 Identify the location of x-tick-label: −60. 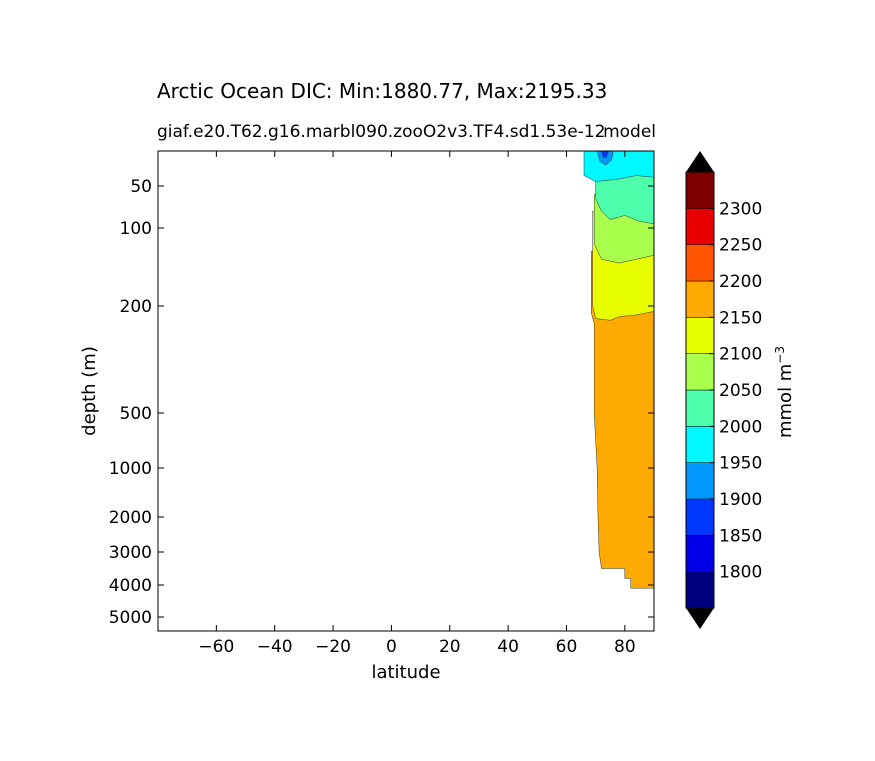
(216, 647).